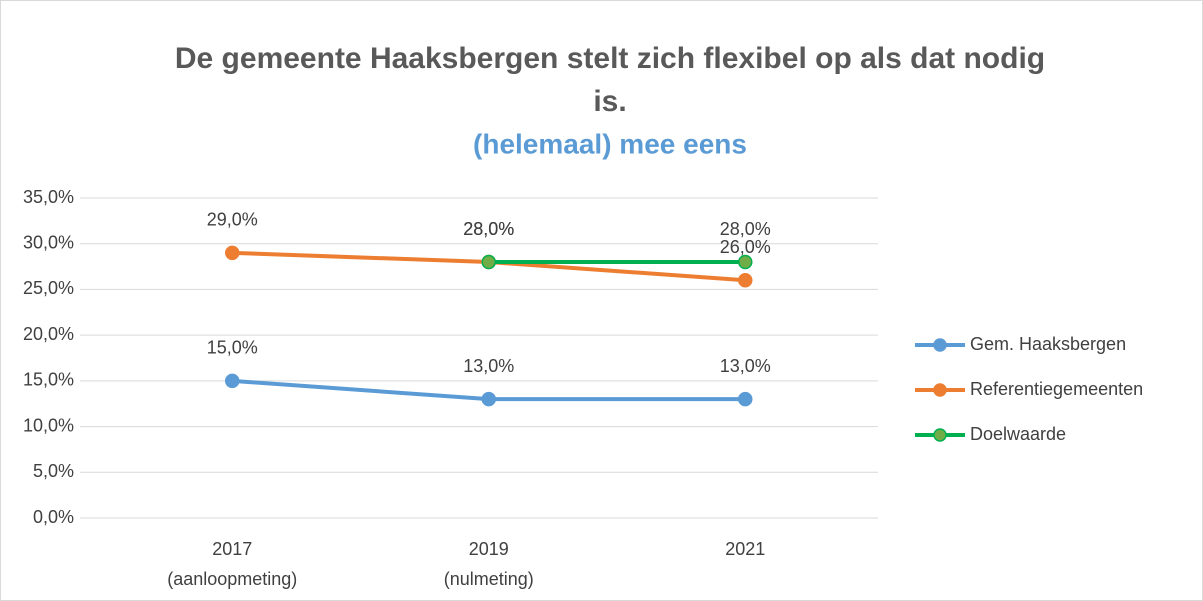  I want to click on y-tick-label: 10,0%, so click(48, 425).